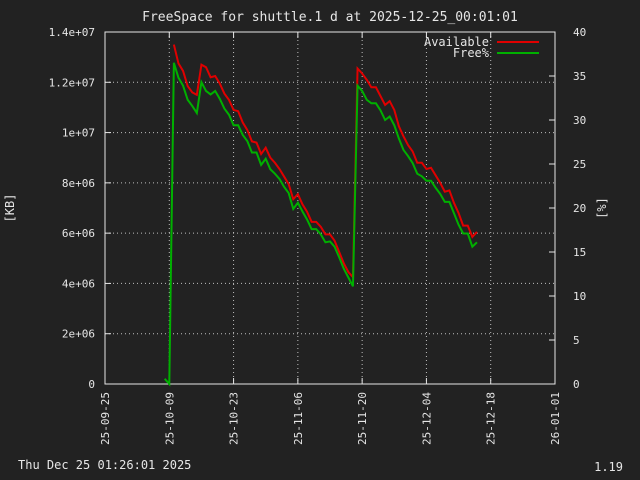  Describe the element at coordinates (78, 133) in the screenshot. I see `y-tick-label: 1e+07` at that location.